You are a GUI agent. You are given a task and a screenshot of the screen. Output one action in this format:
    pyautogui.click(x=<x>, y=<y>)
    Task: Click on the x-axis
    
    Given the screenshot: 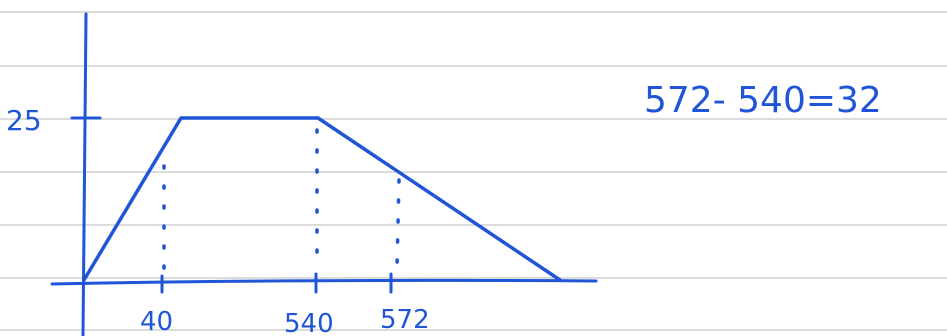 What is the action you would take?
    pyautogui.click(x=324, y=282)
    